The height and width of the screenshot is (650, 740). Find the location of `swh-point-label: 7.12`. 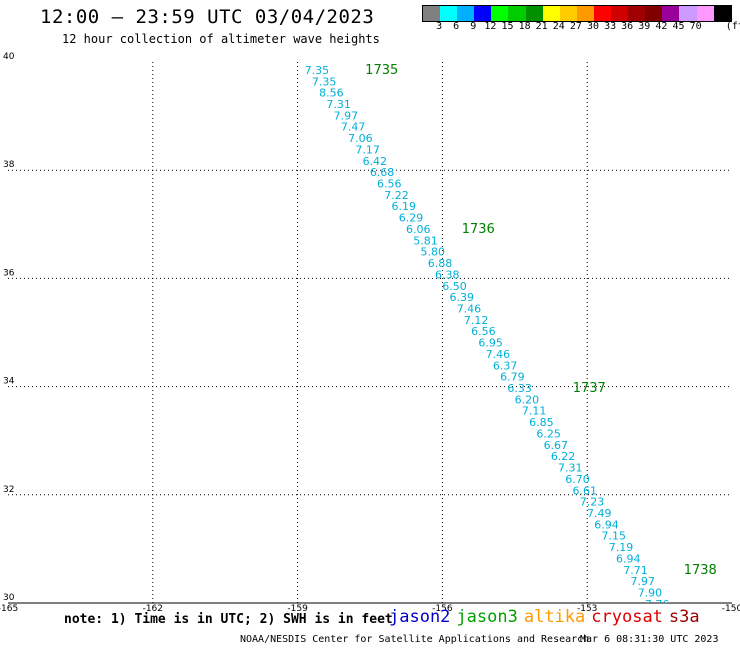

swh-point-label: 7.12 is located at coordinates (476, 320).